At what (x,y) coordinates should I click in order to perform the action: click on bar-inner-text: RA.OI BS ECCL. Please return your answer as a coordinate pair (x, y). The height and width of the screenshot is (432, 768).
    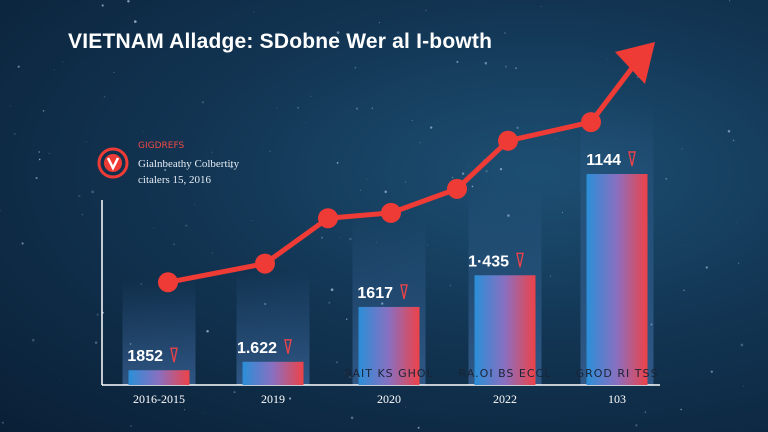
    Looking at the image, I should click on (505, 373).